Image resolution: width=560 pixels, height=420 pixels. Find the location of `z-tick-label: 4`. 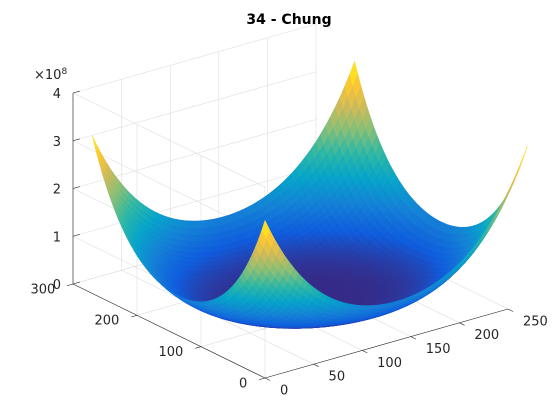

z-tick-label: 4 is located at coordinates (57, 94).